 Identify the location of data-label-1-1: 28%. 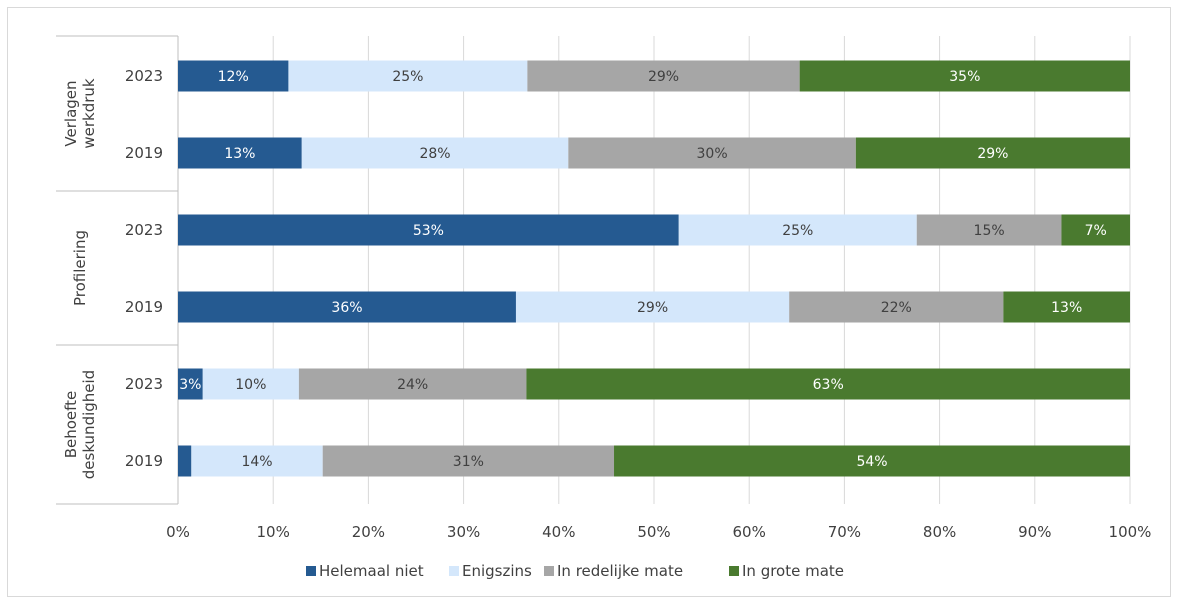
(434, 154).